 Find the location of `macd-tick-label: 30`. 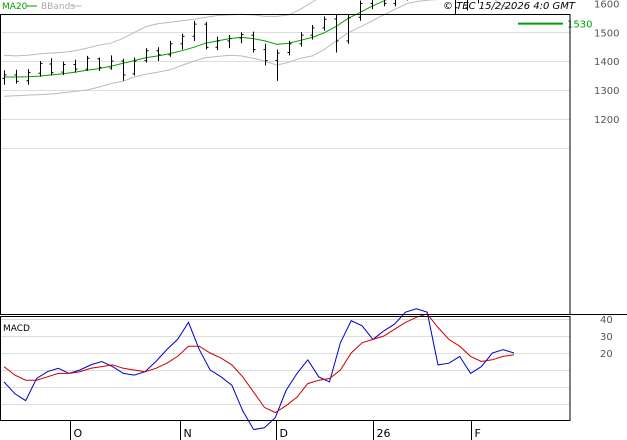

macd-tick-label: 30 is located at coordinates (606, 337).